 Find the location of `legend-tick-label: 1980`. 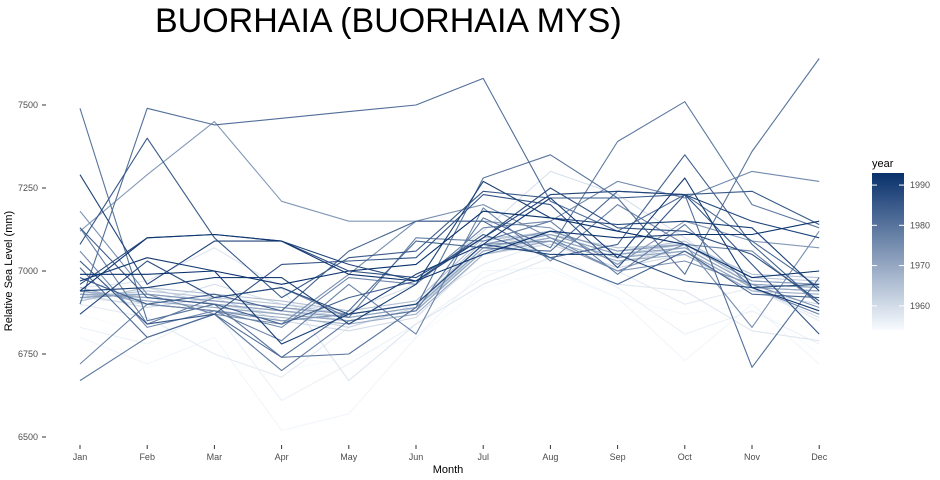

legend-tick-label: 1980 is located at coordinates (920, 225).